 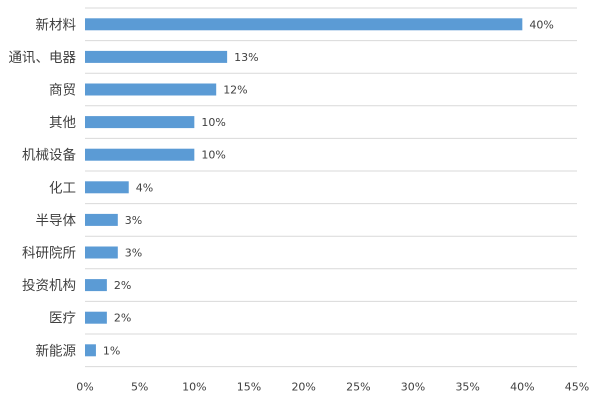 What do you see at coordinates (467, 387) in the screenshot?
I see `x-tick-label: 35%` at bounding box center [467, 387].